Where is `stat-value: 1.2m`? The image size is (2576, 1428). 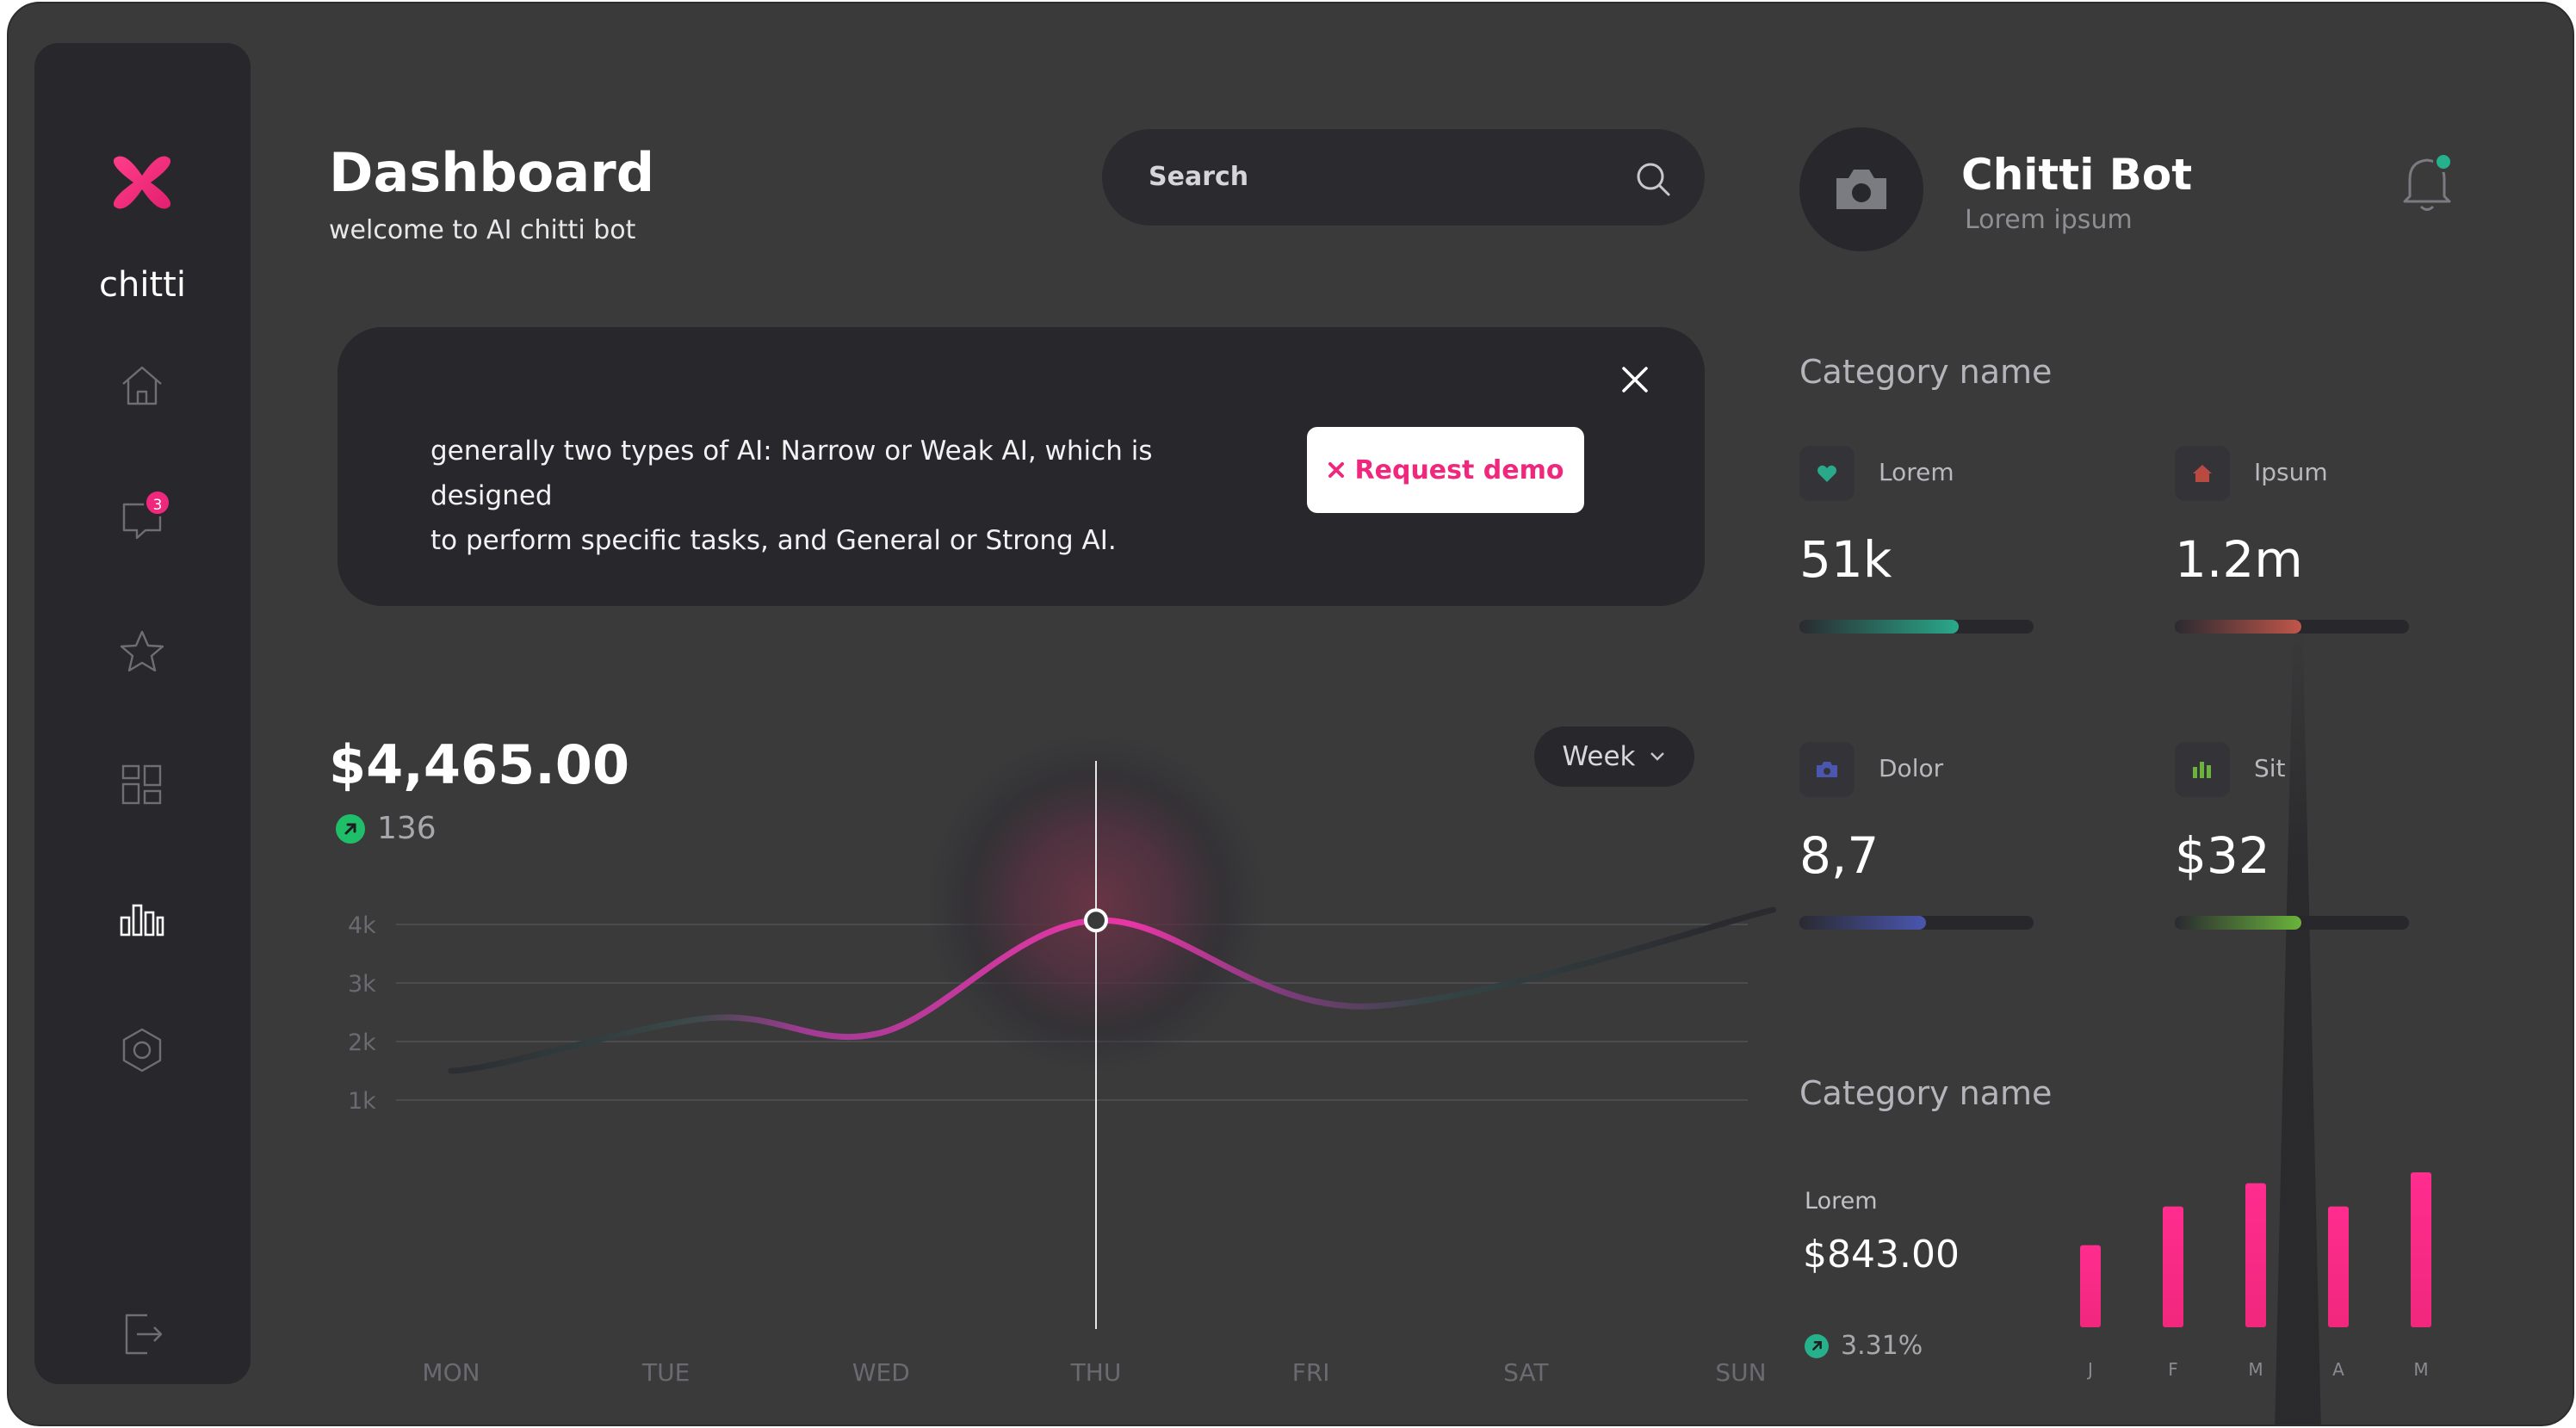
stat-value: 1.2m is located at coordinates (2239, 560).